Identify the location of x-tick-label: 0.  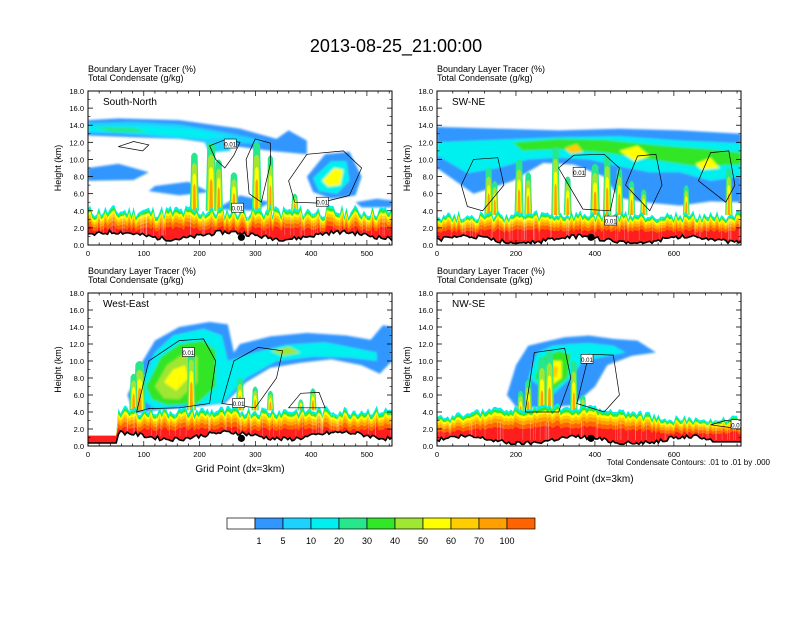
(437, 454).